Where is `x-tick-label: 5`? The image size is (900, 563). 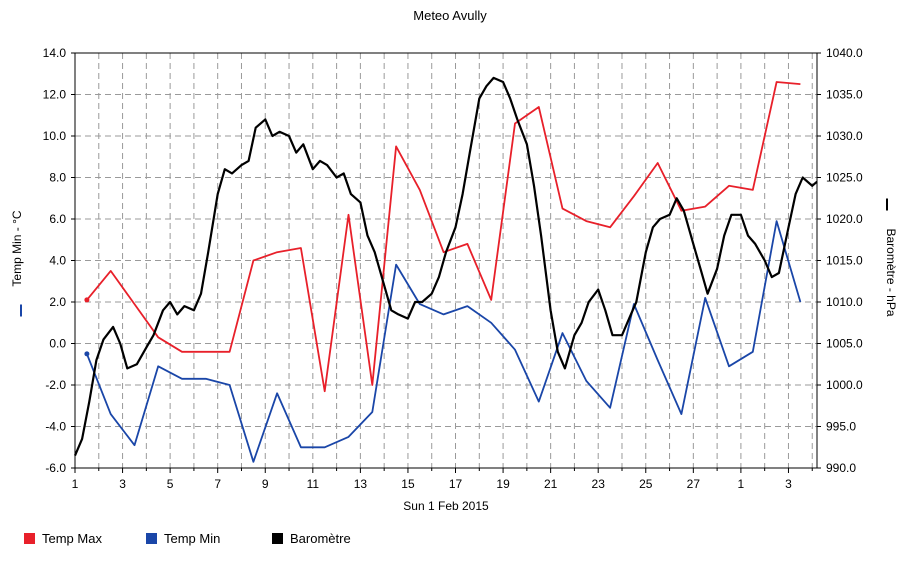
x-tick-label: 5 is located at coordinates (170, 484).